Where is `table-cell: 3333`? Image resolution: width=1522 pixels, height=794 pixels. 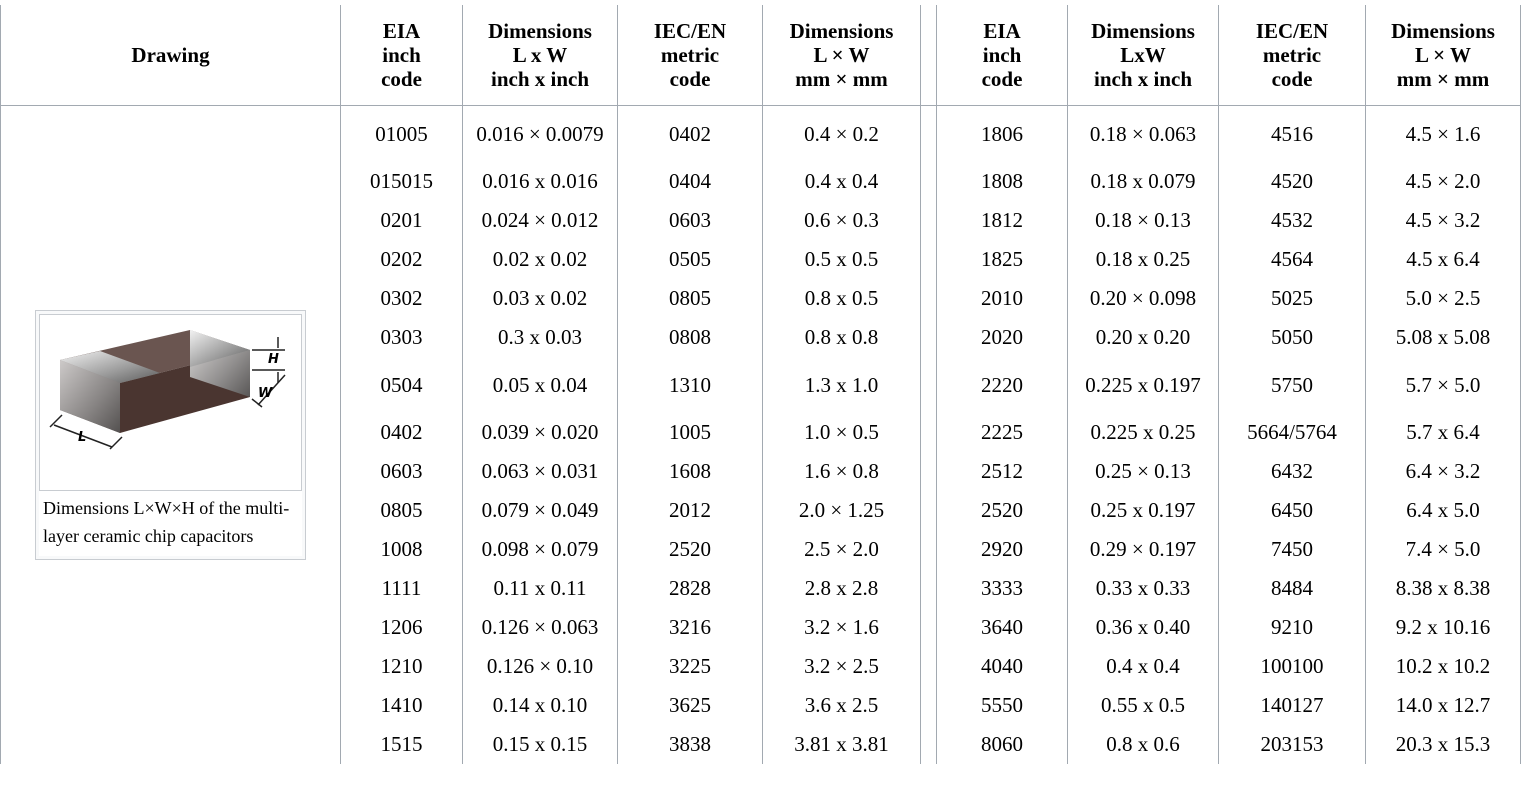 table-cell: 3333 is located at coordinates (1002, 588).